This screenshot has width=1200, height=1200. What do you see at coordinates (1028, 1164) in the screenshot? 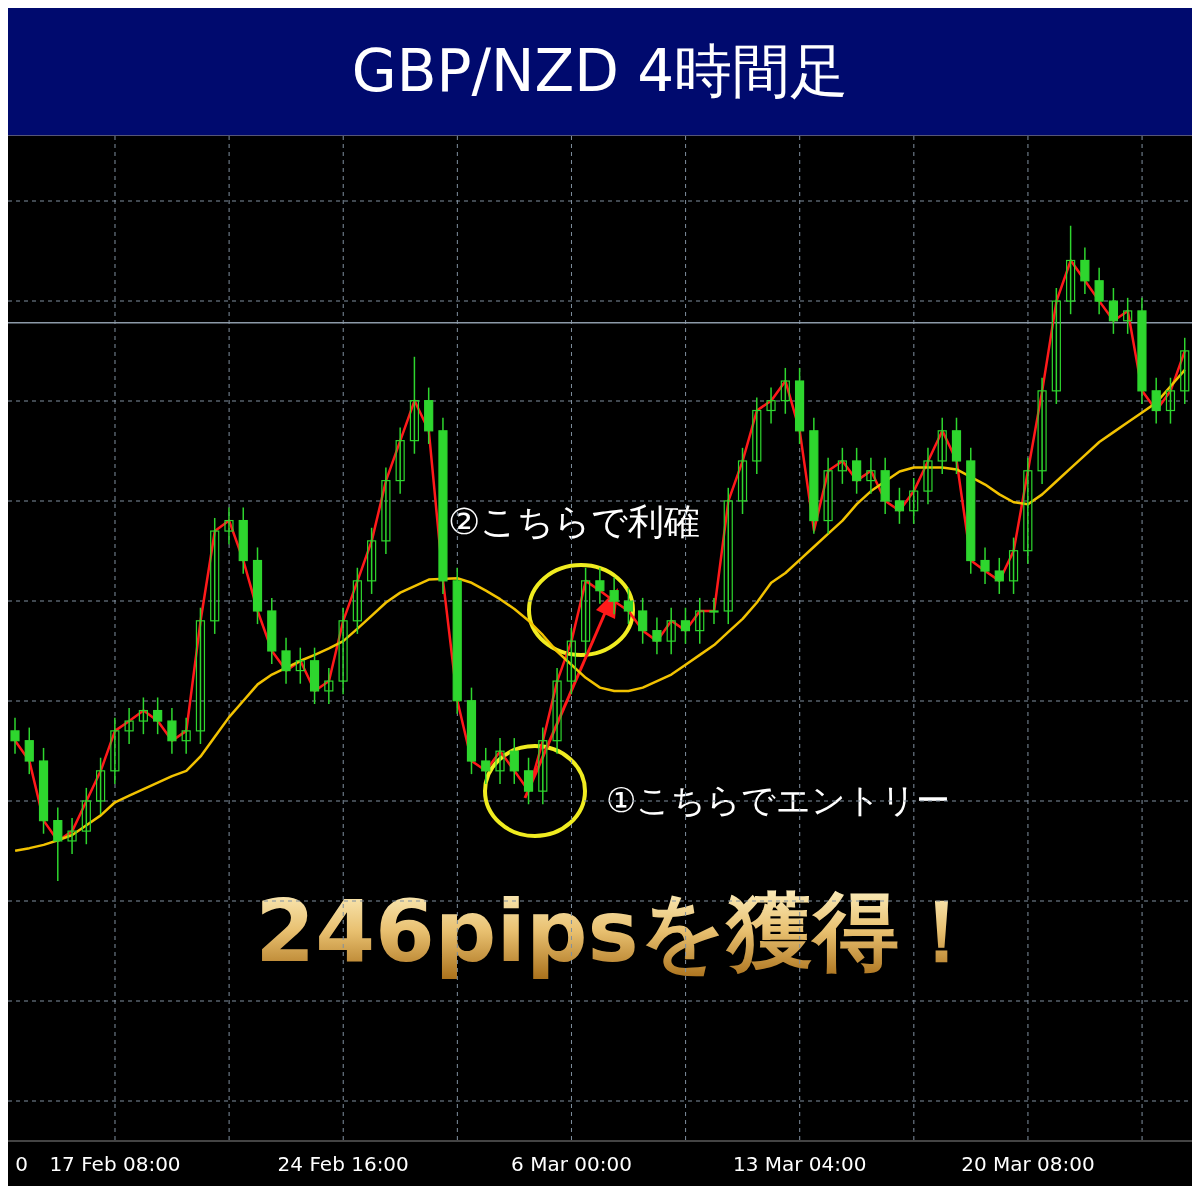
I see `x-tick-label: 20 Mar 08:00` at bounding box center [1028, 1164].